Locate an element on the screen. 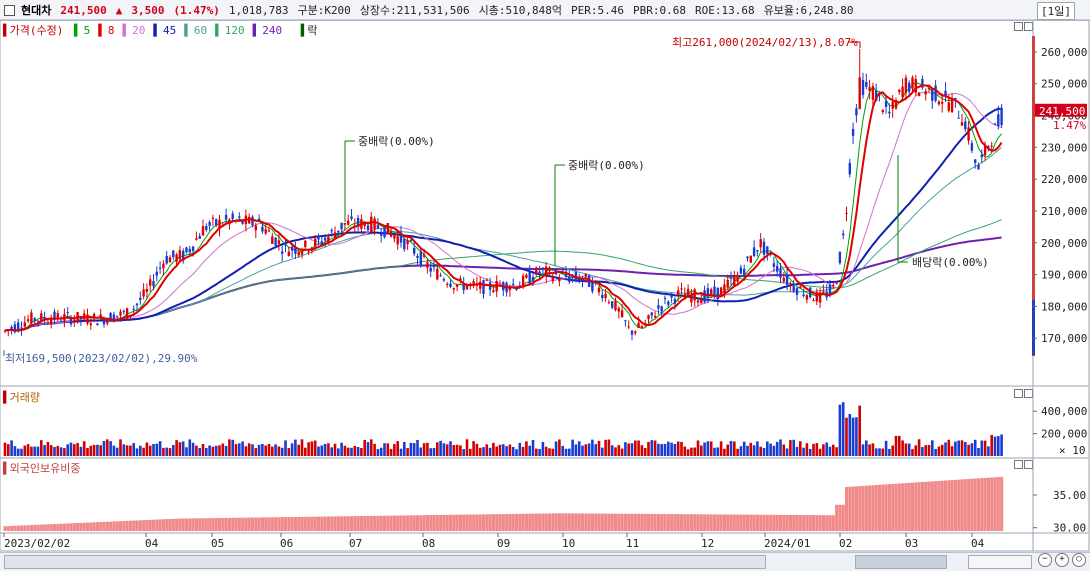 This screenshot has height=571, width=1090. price-change: 3,500 is located at coordinates (148, 10).